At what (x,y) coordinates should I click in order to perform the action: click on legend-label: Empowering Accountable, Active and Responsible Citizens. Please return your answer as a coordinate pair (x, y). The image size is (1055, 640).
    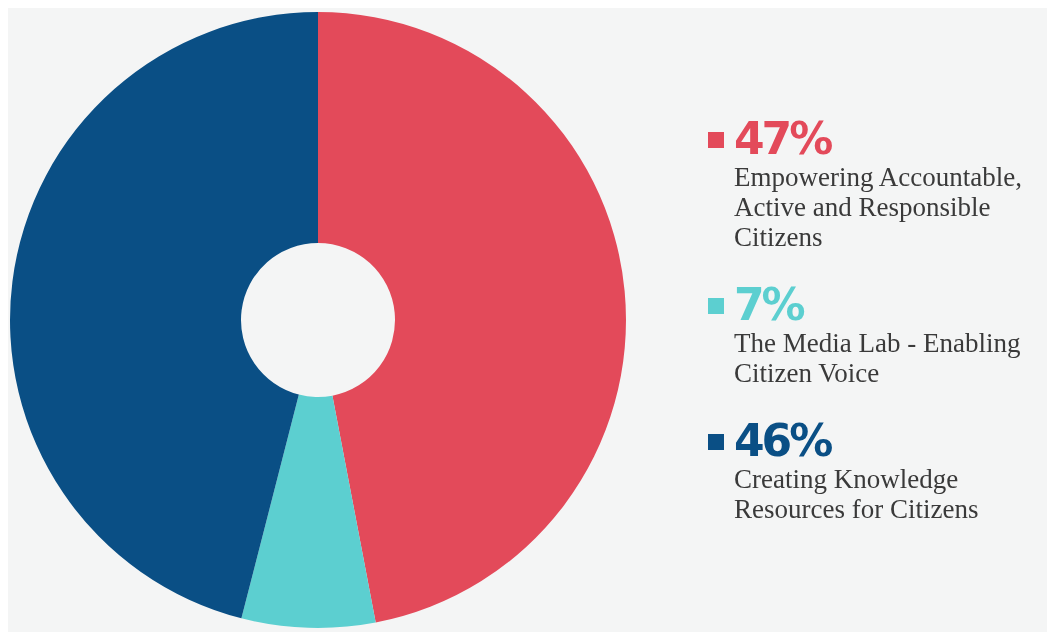
    Looking at the image, I should click on (878, 207).